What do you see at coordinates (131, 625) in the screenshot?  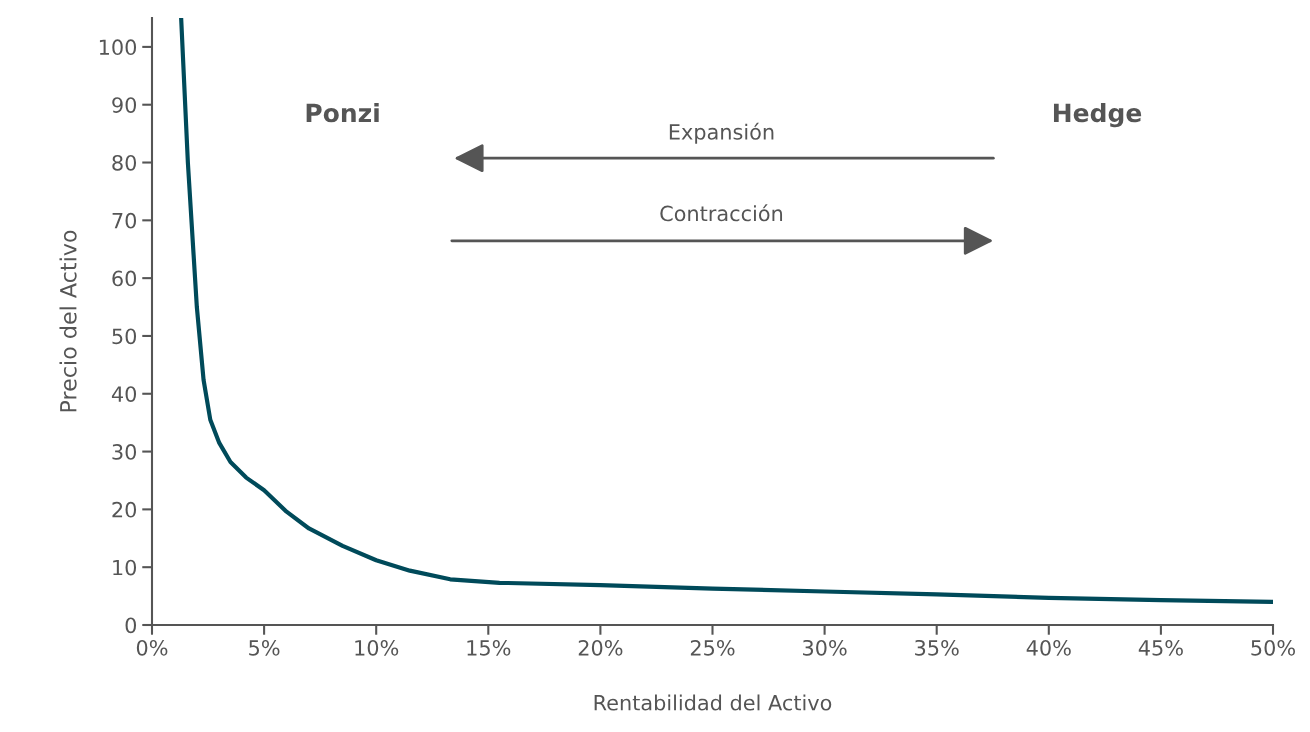 I see `y-tick-label: 0` at bounding box center [131, 625].